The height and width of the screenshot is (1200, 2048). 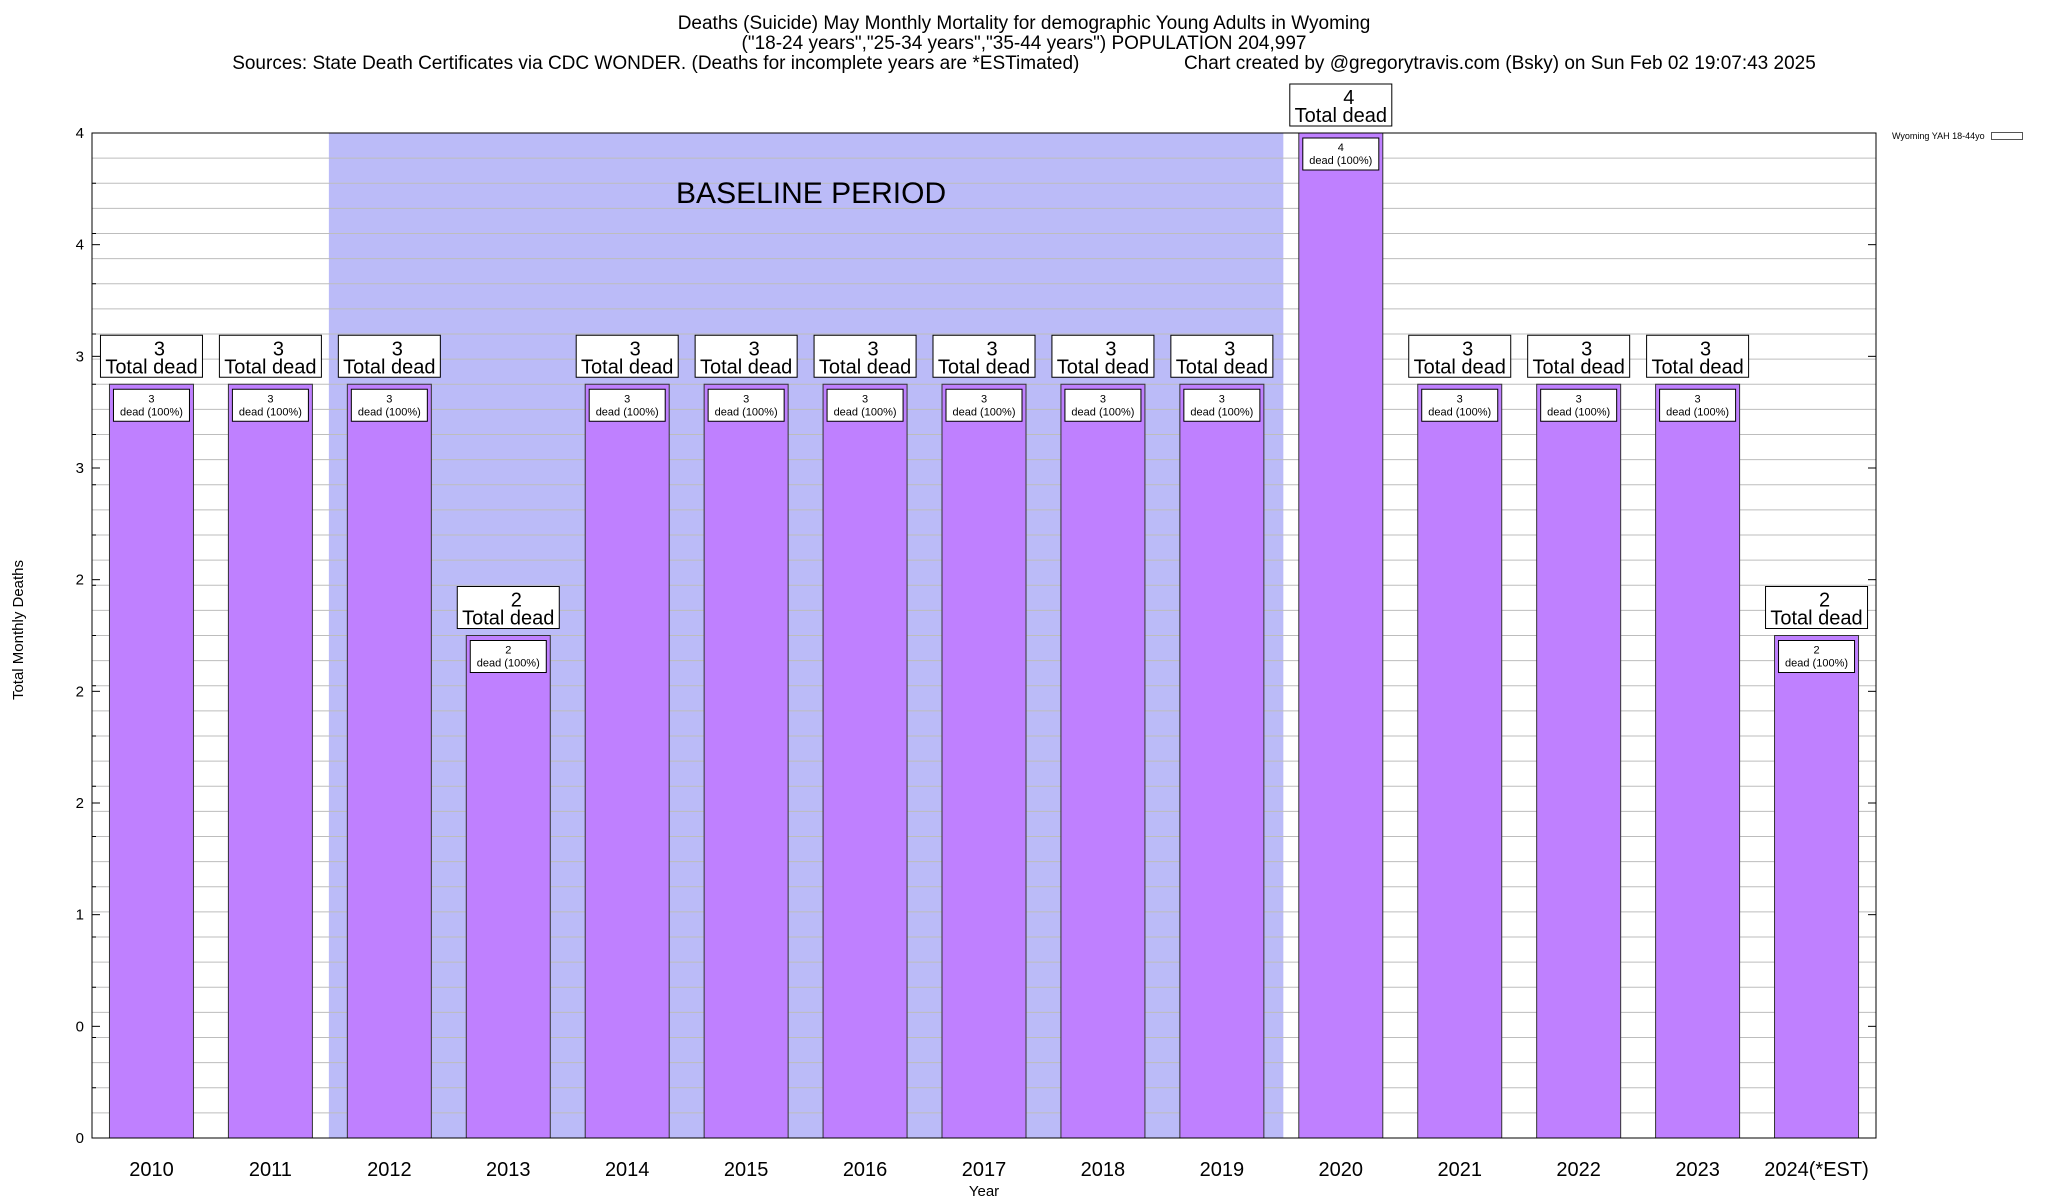 What do you see at coordinates (508, 1170) in the screenshot?
I see `x-tick-label: 2013` at bounding box center [508, 1170].